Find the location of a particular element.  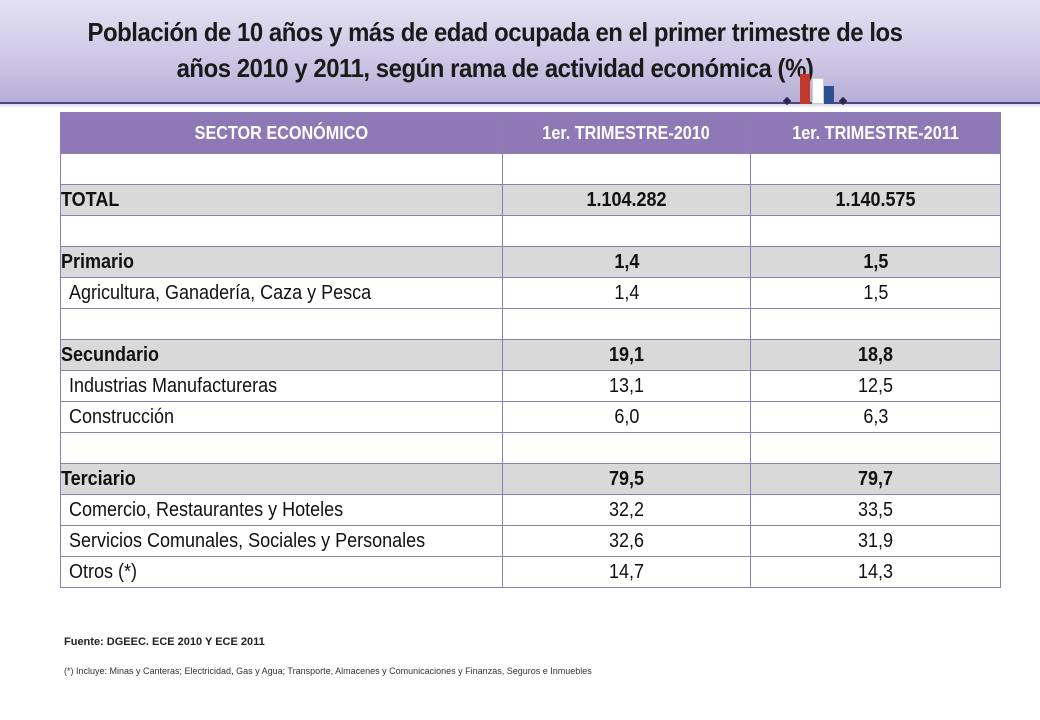

sector-cell: TOTAL is located at coordinates (281, 200).